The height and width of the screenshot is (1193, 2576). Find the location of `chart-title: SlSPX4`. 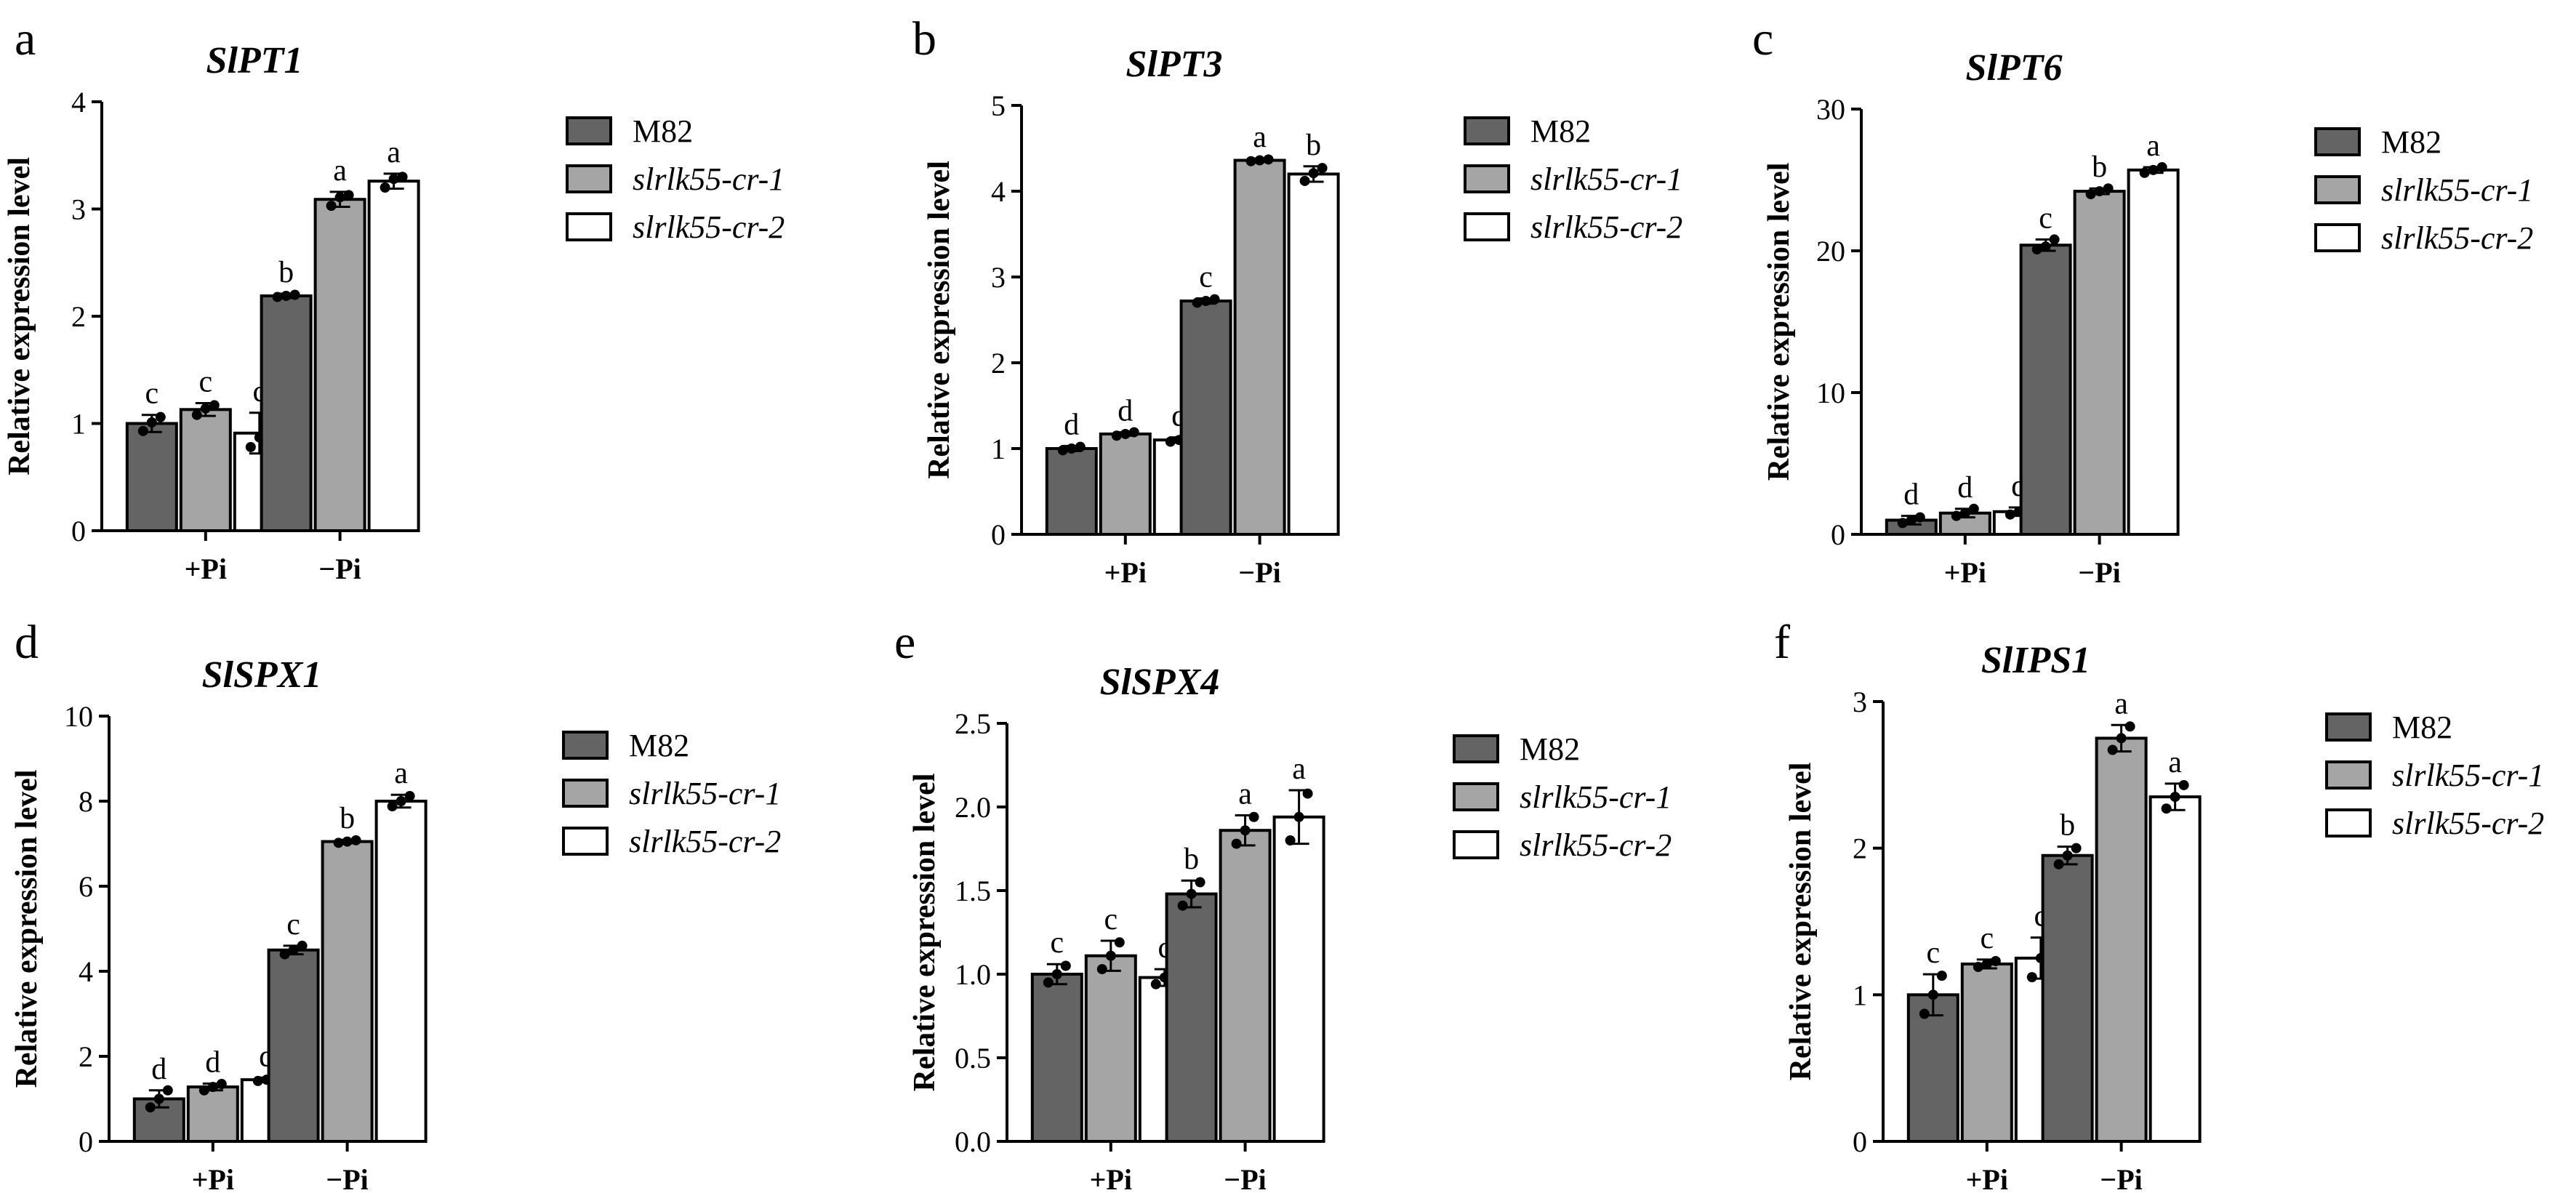

chart-title: SlSPX4 is located at coordinates (1160, 682).